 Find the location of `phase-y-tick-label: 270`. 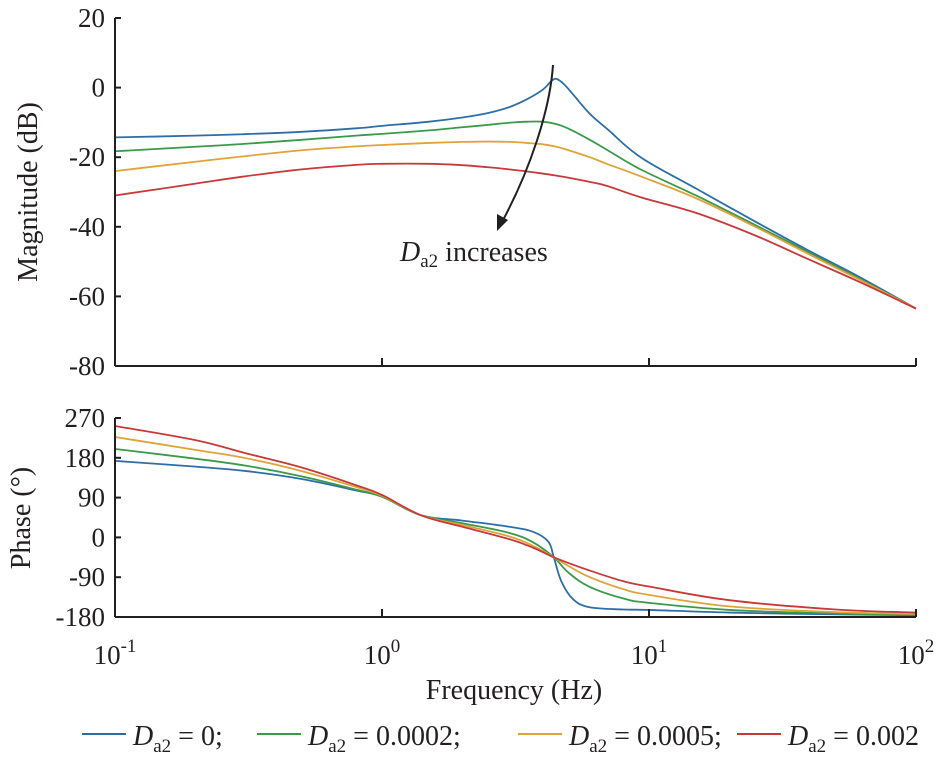

phase-y-tick-label: 270 is located at coordinates (85, 418).